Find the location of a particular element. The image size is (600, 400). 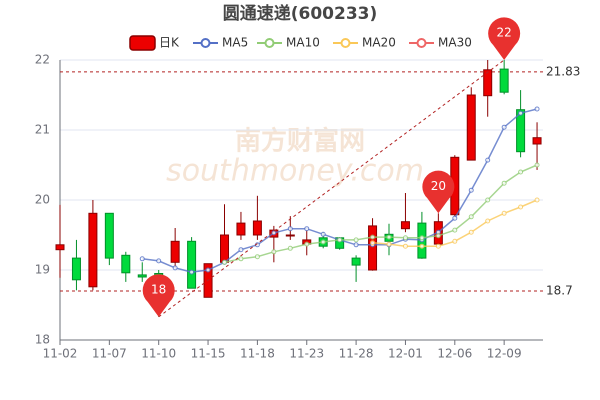

marker-label: 18 is located at coordinates (158, 289).